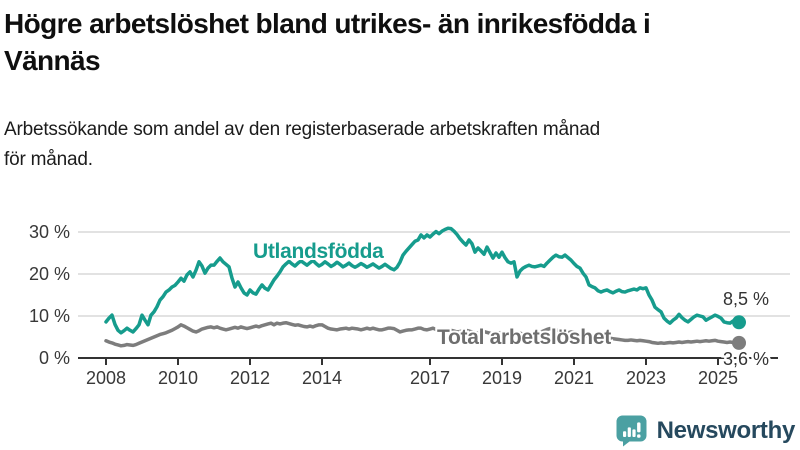 The image size is (800, 450). What do you see at coordinates (250, 378) in the screenshot?
I see `x-axis-label-2012: 2012` at bounding box center [250, 378].